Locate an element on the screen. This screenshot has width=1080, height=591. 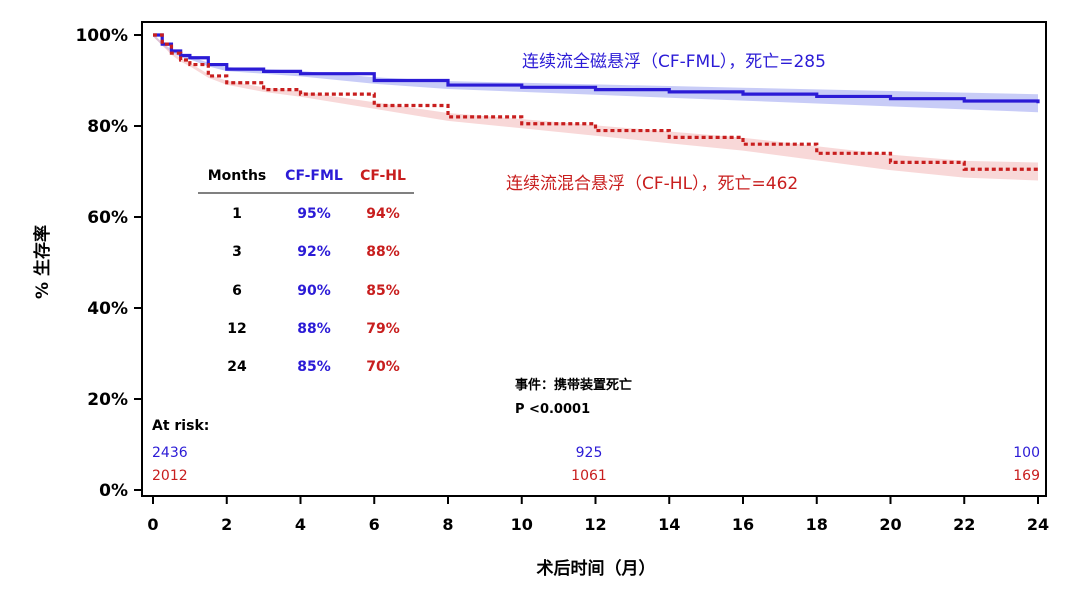
curve-fml is located at coordinates (596, 68).